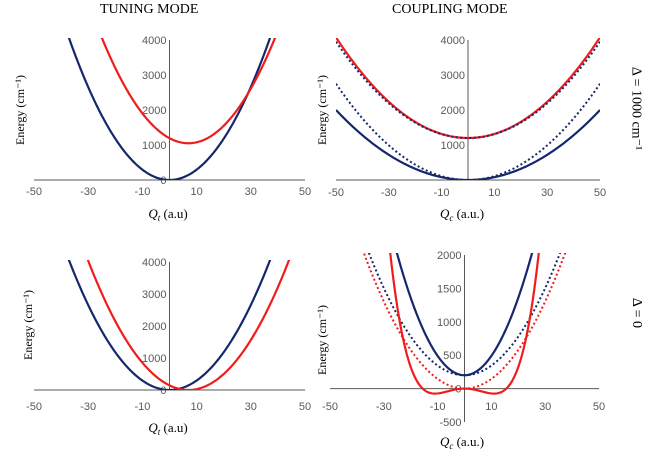  What do you see at coordinates (188, 91) in the screenshot?
I see `tuning-top-series-1-red-solid` at bounding box center [188, 91].